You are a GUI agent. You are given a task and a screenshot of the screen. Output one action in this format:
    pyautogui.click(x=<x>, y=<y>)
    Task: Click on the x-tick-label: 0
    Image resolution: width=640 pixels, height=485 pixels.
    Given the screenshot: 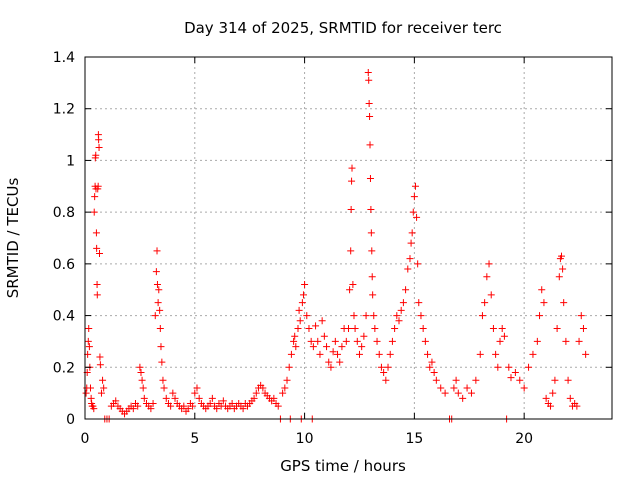 What is the action you would take?
    pyautogui.click(x=85, y=439)
    